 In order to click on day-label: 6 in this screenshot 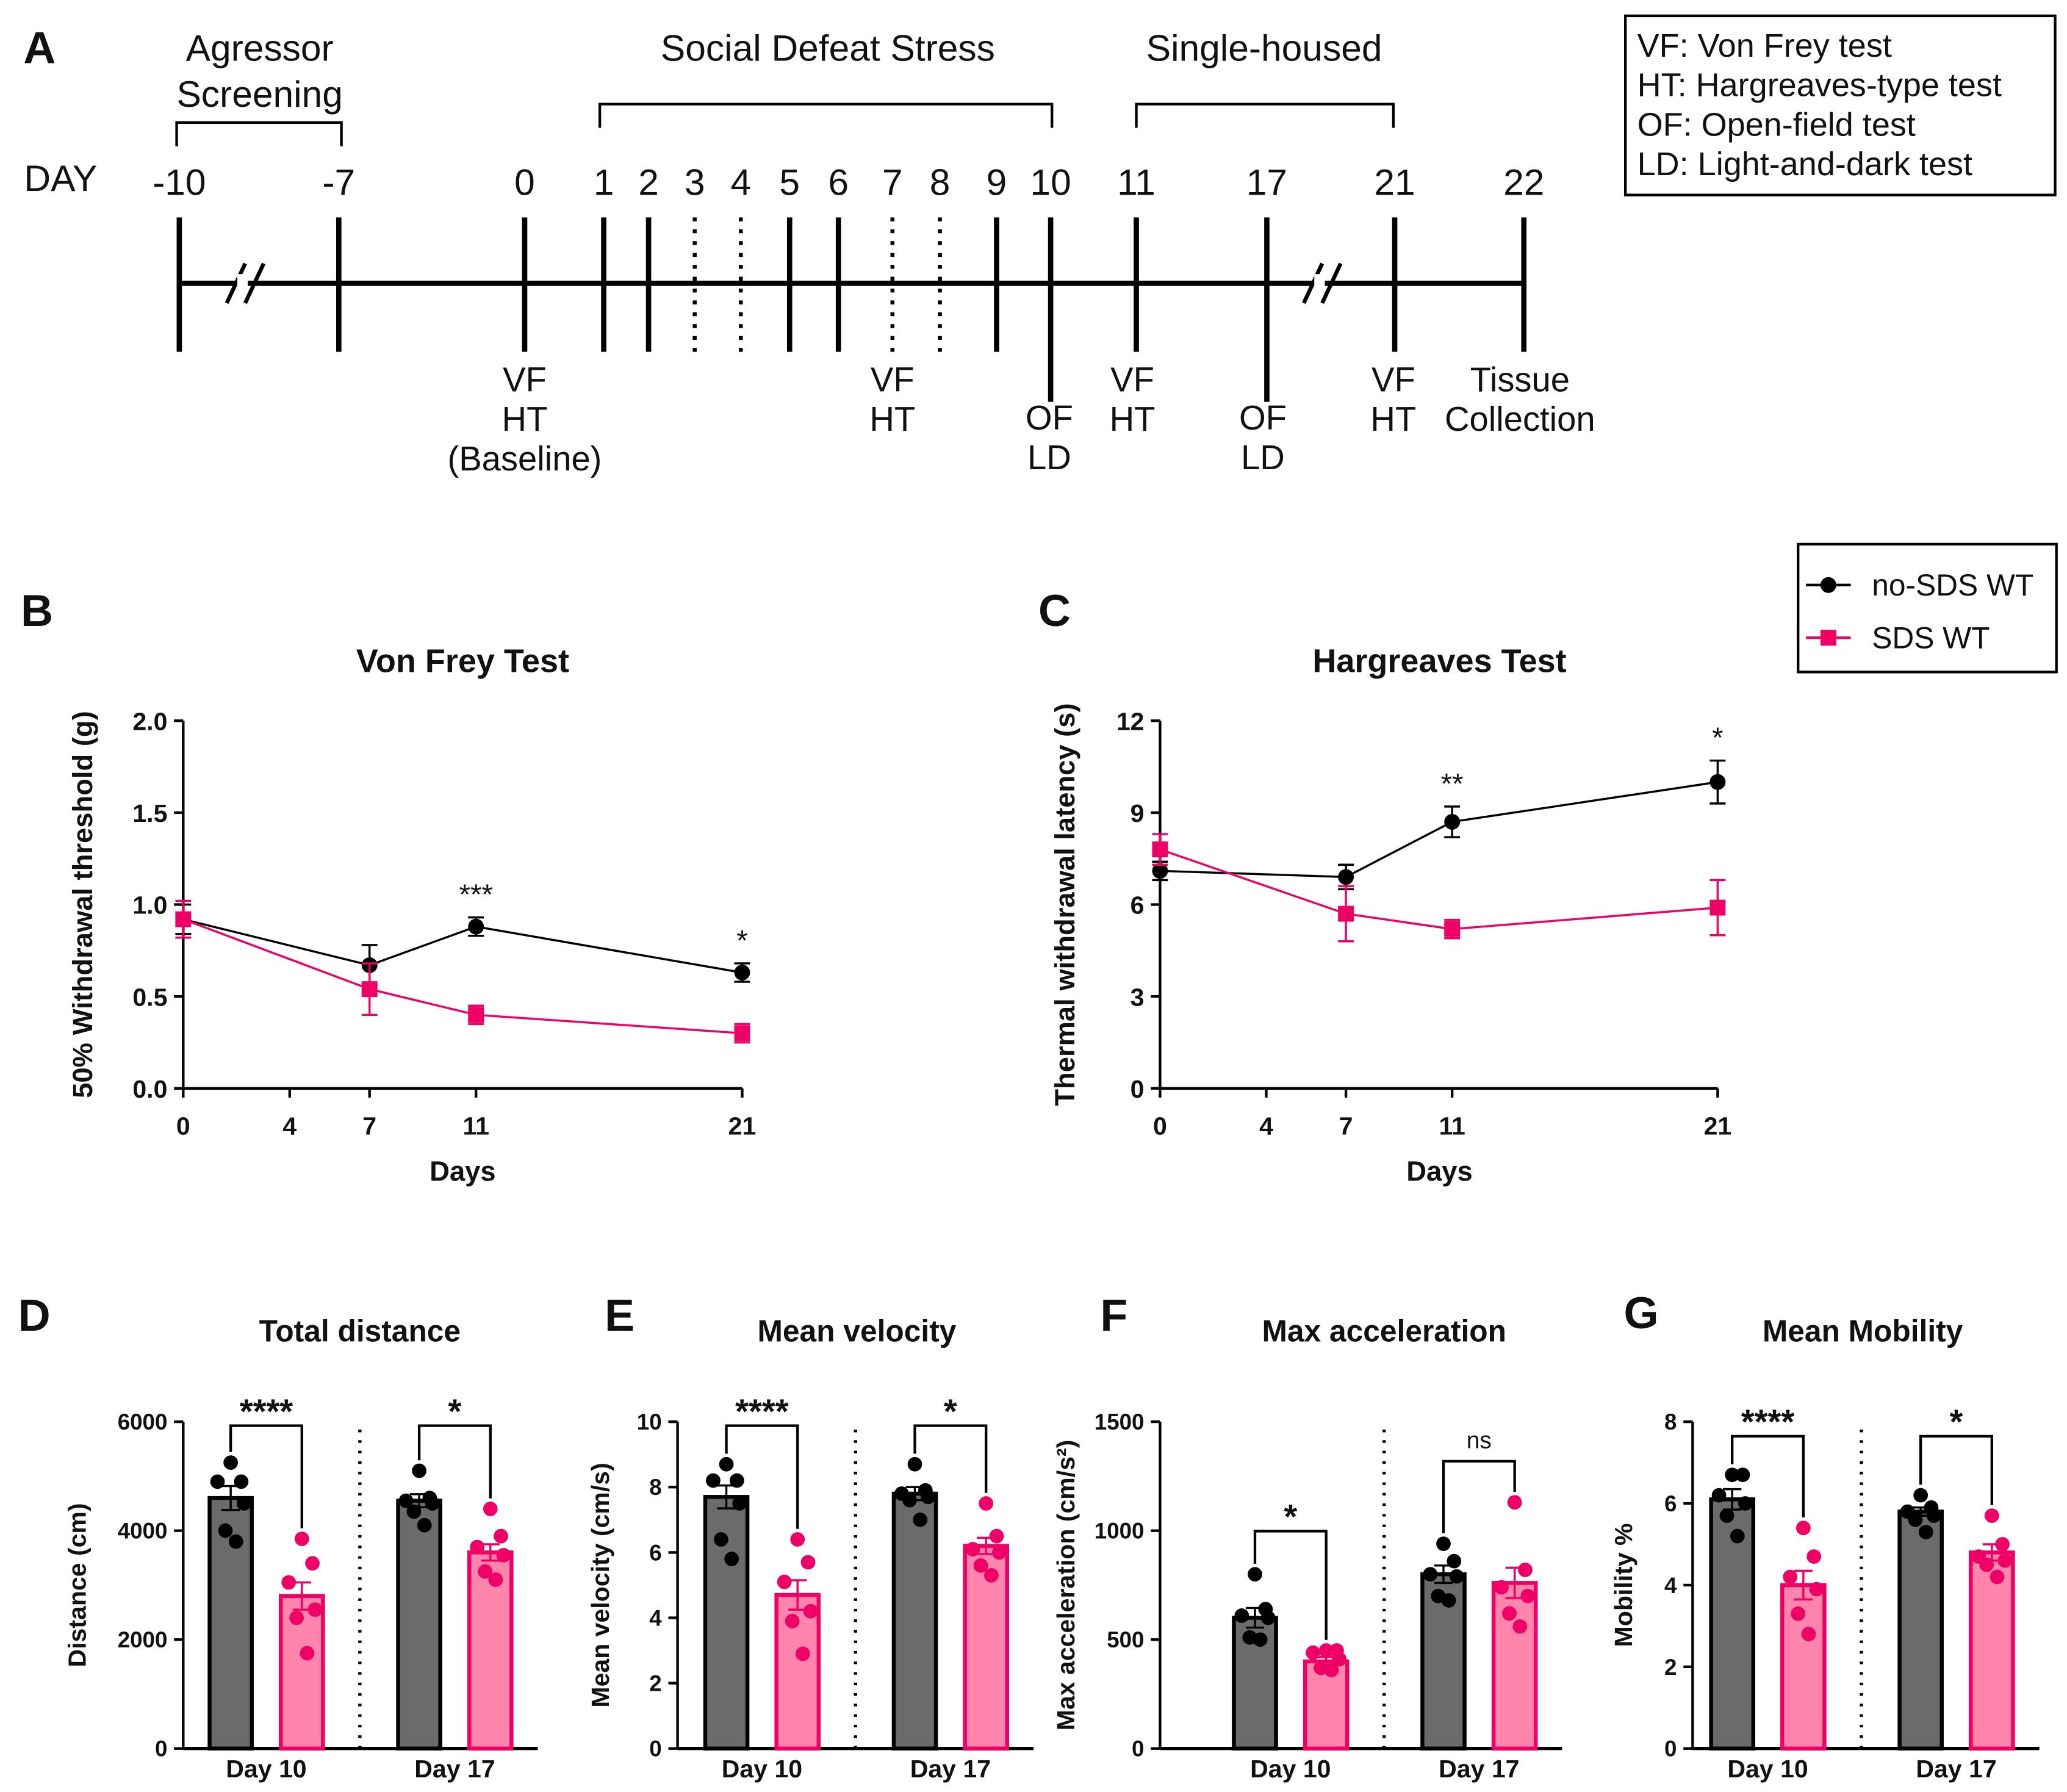, I will do `click(838, 182)`.